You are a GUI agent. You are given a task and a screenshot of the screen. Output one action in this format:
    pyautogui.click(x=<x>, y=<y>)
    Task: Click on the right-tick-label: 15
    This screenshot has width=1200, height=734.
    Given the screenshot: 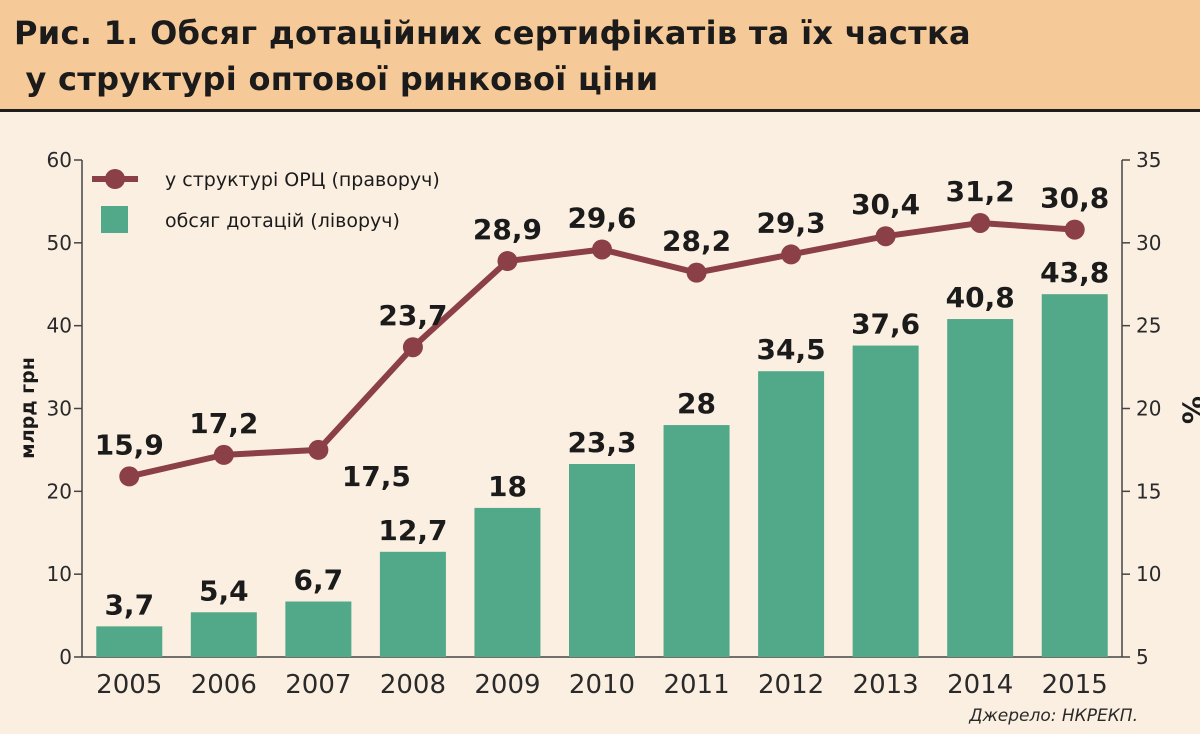 What is the action you would take?
    pyautogui.click(x=1148, y=491)
    